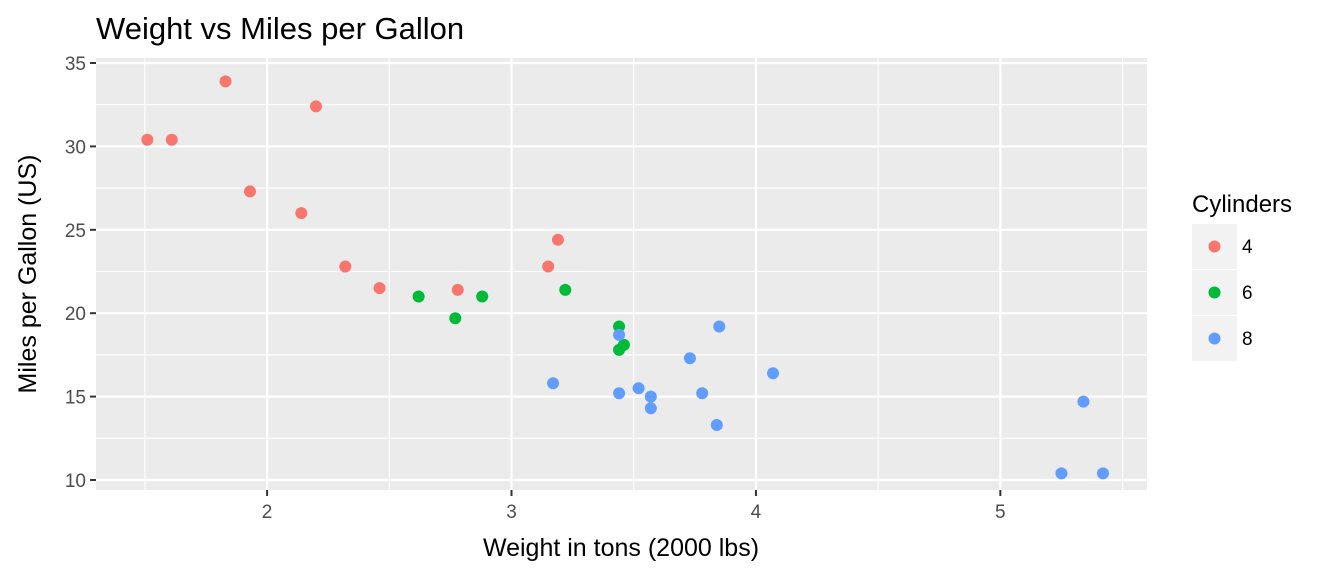 The height and width of the screenshot is (576, 1344). Describe the element at coordinates (621, 548) in the screenshot. I see `x-axis-title: Weight in tons (2000 lbs)` at that location.